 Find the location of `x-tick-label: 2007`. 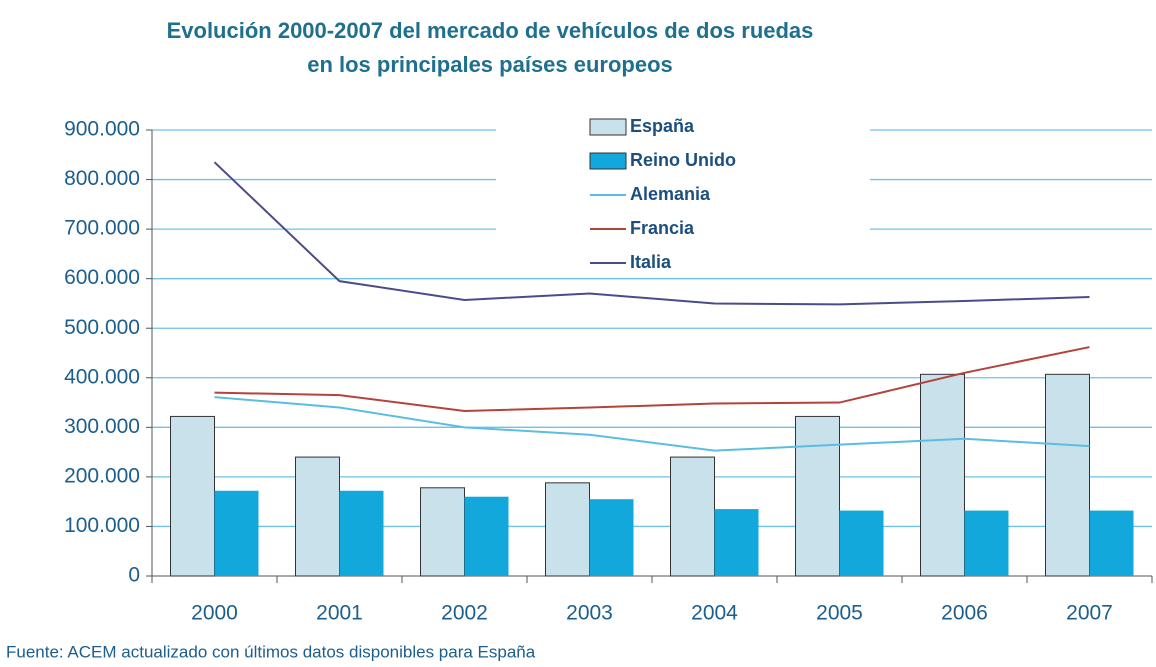

x-tick-label: 2007 is located at coordinates (1089, 613).